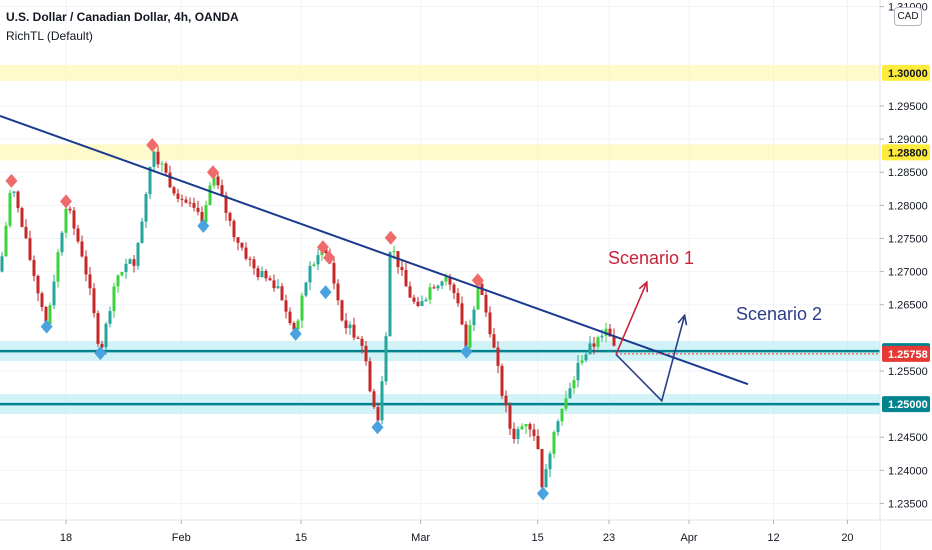 The image size is (932, 550). Describe the element at coordinates (908, 306) in the screenshot. I see `y-tick-label: 1.26500` at that location.